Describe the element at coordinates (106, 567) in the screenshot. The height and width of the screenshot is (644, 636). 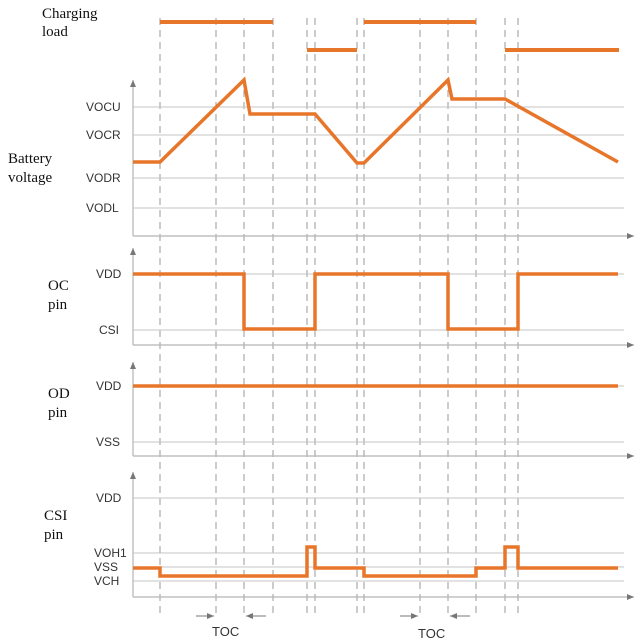
I see `csi-vss-label: VSS` at that location.